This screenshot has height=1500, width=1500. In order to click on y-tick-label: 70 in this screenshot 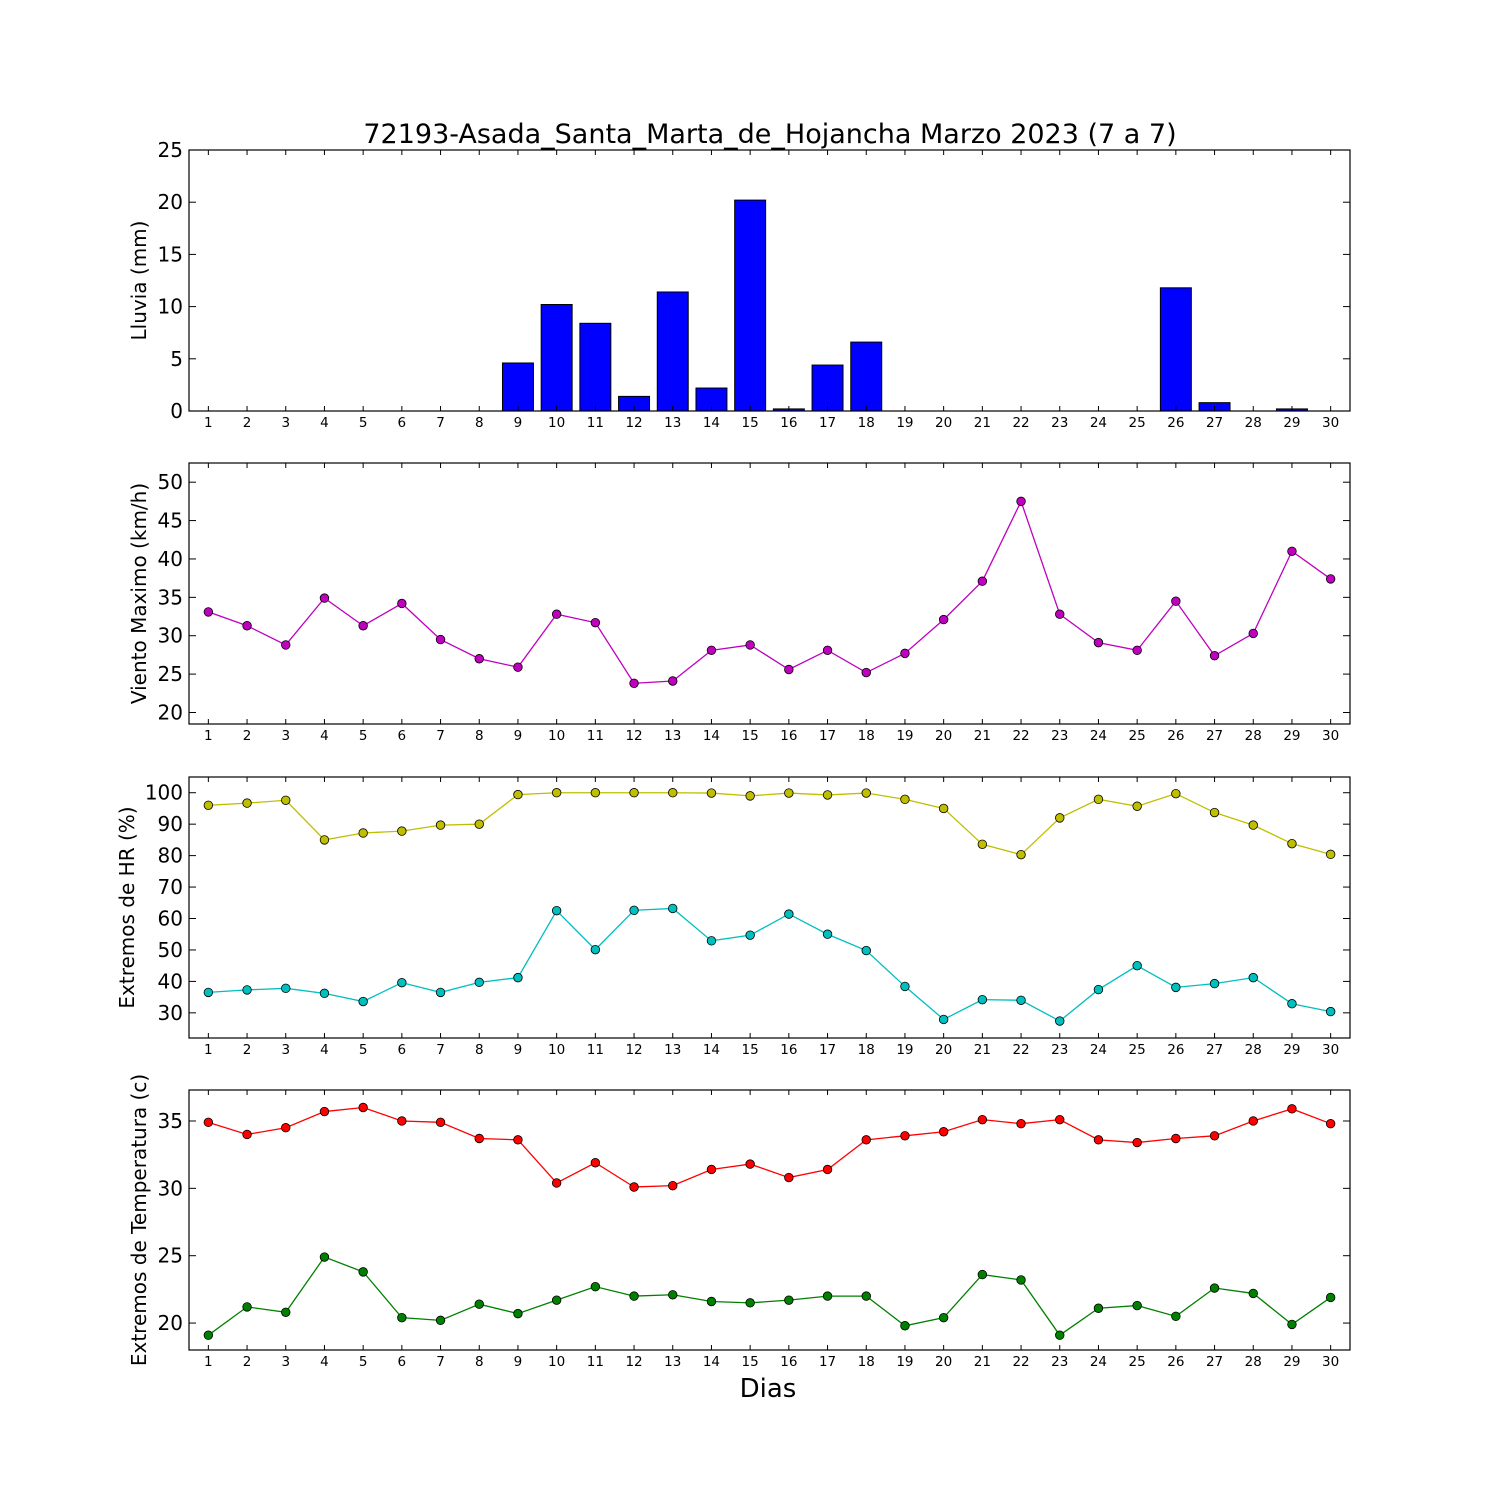, I will do `click(170, 887)`.